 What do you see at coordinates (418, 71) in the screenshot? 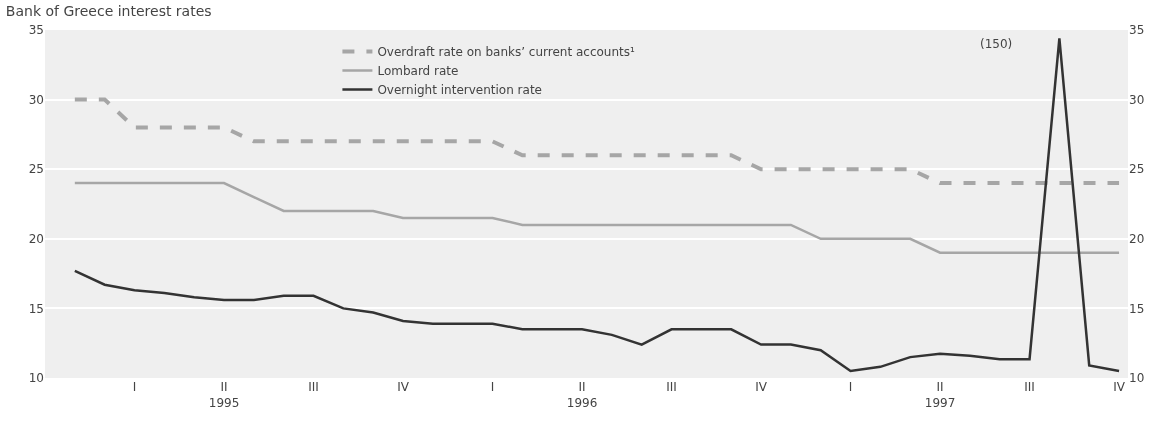
I see `legend-label: Lombard rate` at bounding box center [418, 71].